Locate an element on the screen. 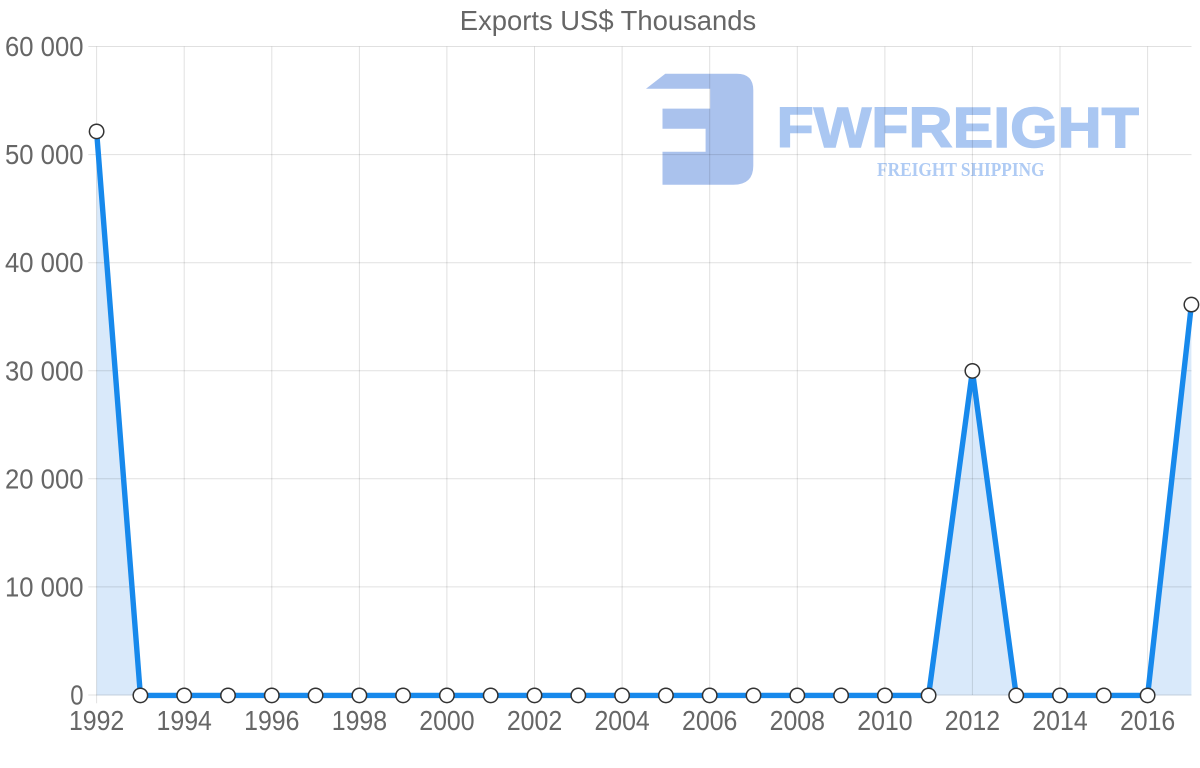 This screenshot has width=1200, height=768. svg-text: 2014 is located at coordinates (1059, 720).